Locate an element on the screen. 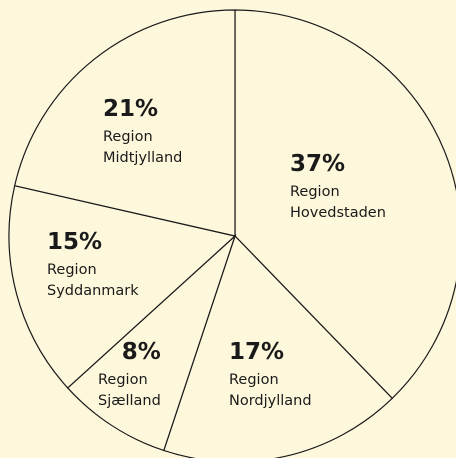  percent-label: 21% is located at coordinates (131, 109).